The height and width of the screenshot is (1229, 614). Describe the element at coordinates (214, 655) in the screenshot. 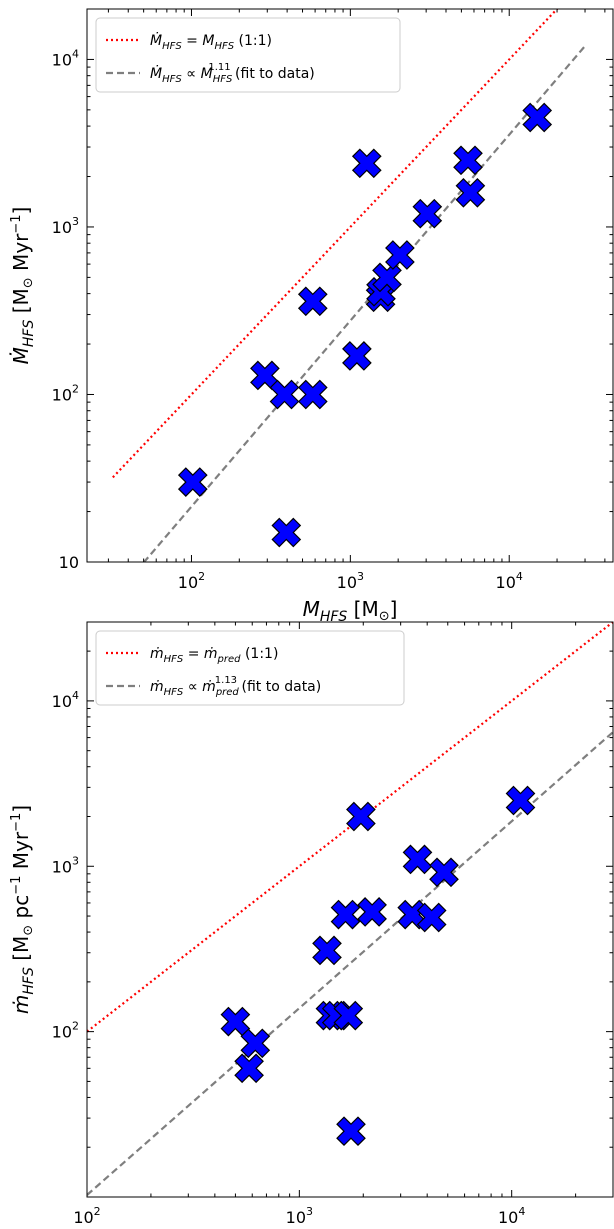

I see `legend-entry: ṁHFS = ṁpred (1:1)` at that location.